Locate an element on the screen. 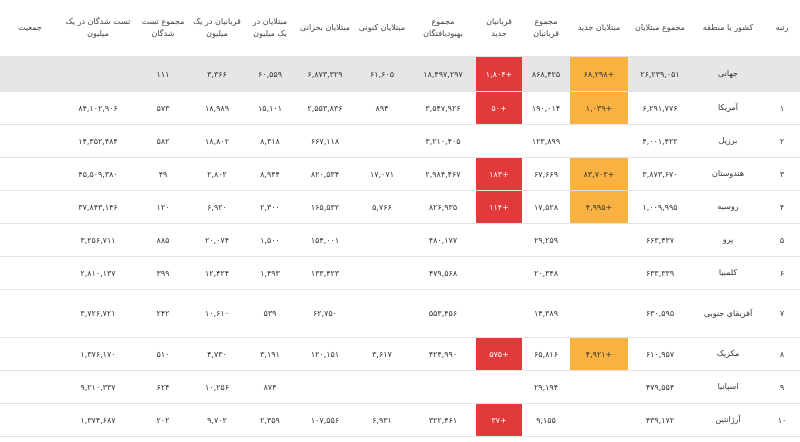 This screenshot has height=442, width=800. table-cell: هندوستان is located at coordinates (728, 174).